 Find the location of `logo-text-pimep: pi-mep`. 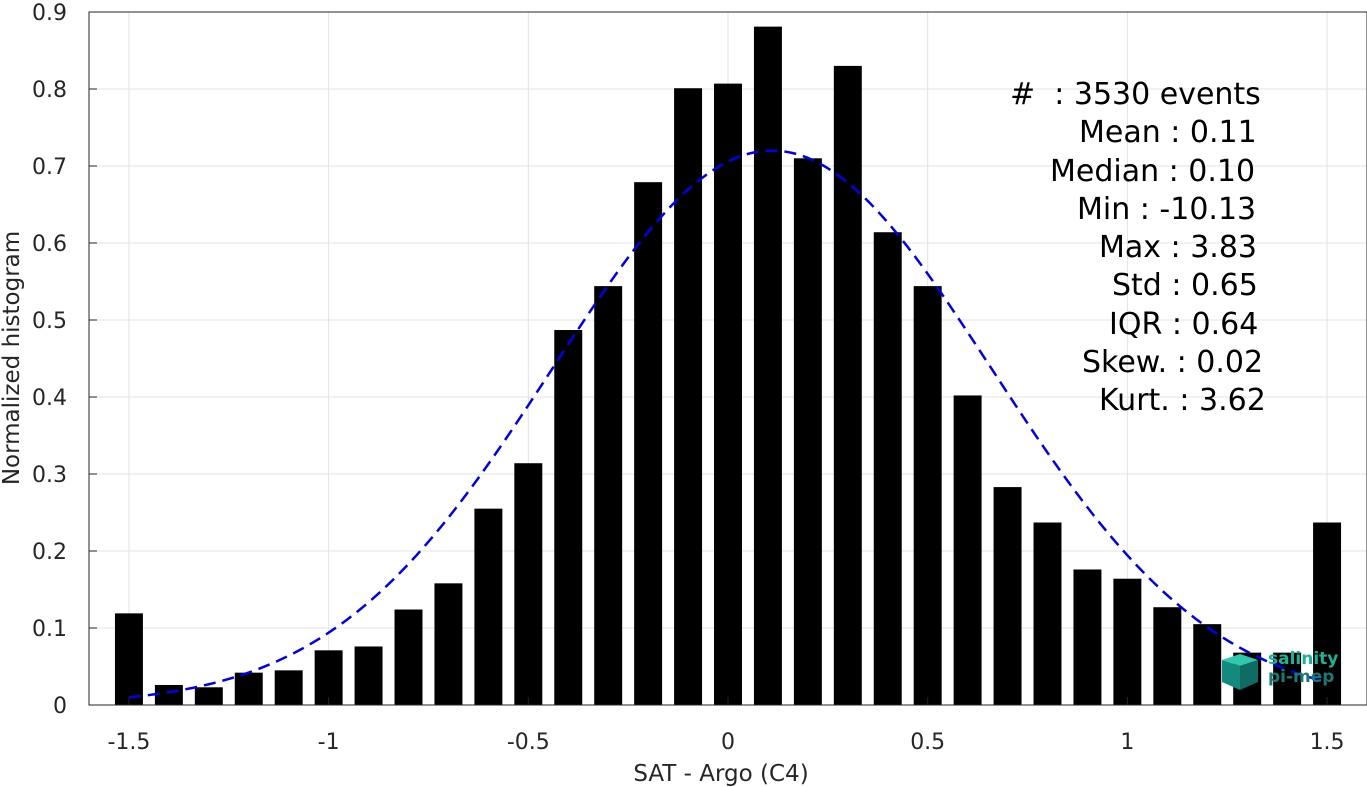

logo-text-pimep: pi-mep is located at coordinates (1301, 677).